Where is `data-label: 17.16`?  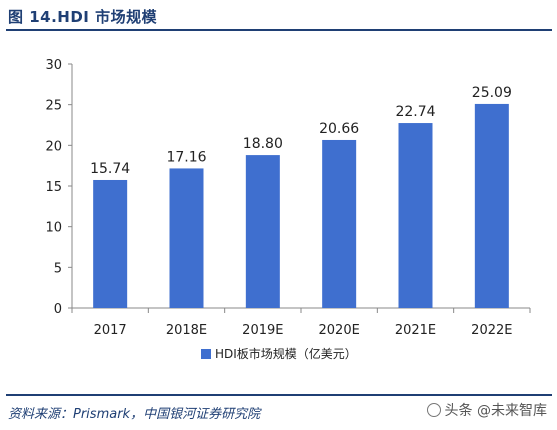 data-label: 17.16 is located at coordinates (186, 157).